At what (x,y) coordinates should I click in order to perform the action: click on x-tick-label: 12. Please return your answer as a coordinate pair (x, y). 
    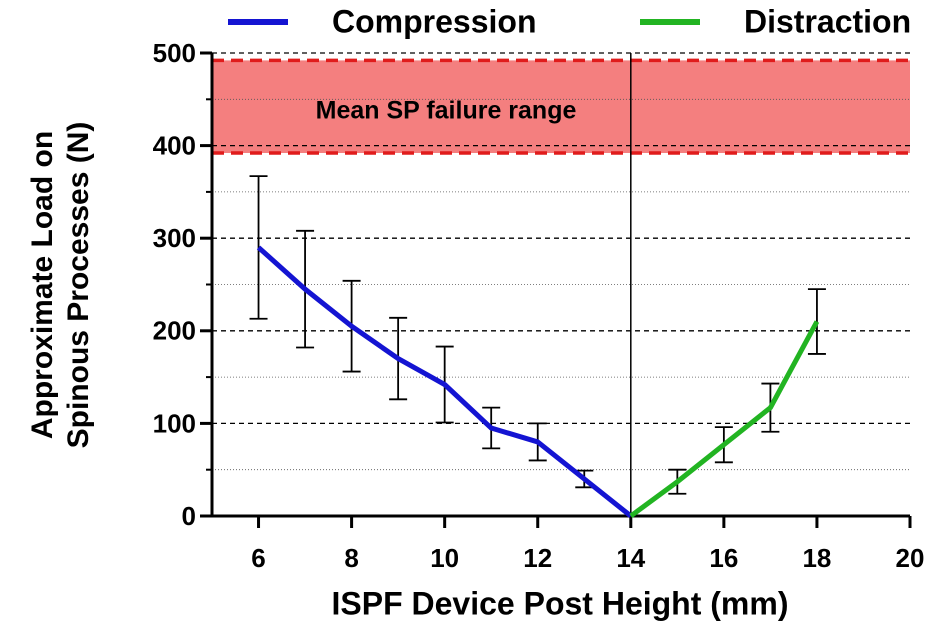
    Looking at the image, I should click on (537, 558).